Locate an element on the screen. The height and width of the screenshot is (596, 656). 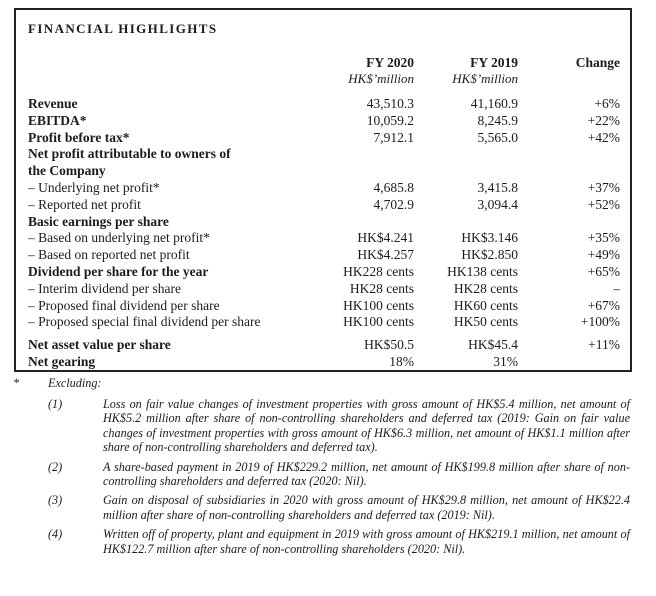
header-year-row: FY 2020 FY 2019 Change is located at coordinates (324, 63).